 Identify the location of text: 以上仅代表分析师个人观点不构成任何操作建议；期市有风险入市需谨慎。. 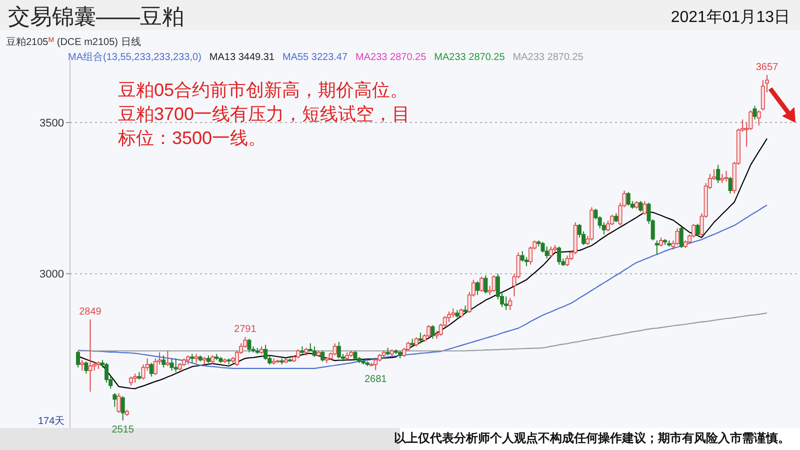
(592, 438).